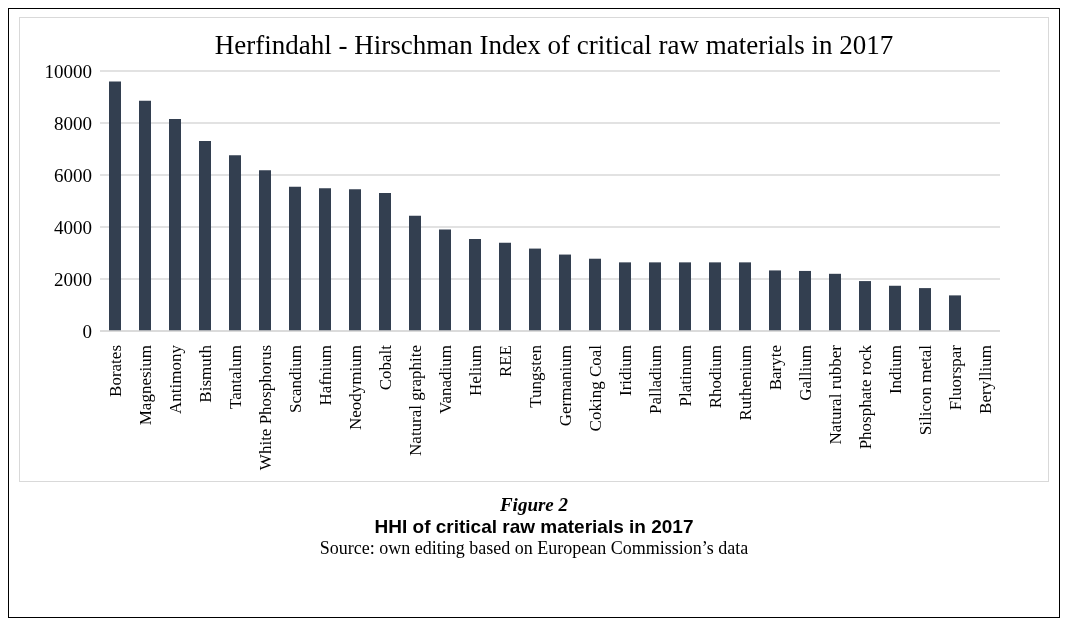  What do you see at coordinates (534, 548) in the screenshot?
I see `source-note: Source: own editing based on European Commission’s data` at bounding box center [534, 548].